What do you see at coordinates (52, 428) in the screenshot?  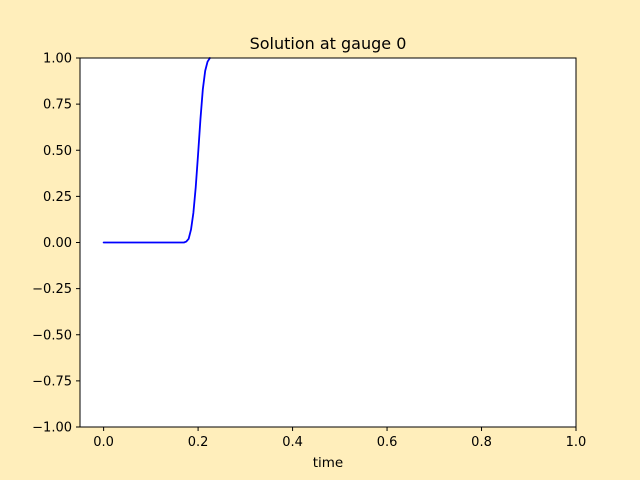 I see `y-tick-label: −1.00` at bounding box center [52, 428].